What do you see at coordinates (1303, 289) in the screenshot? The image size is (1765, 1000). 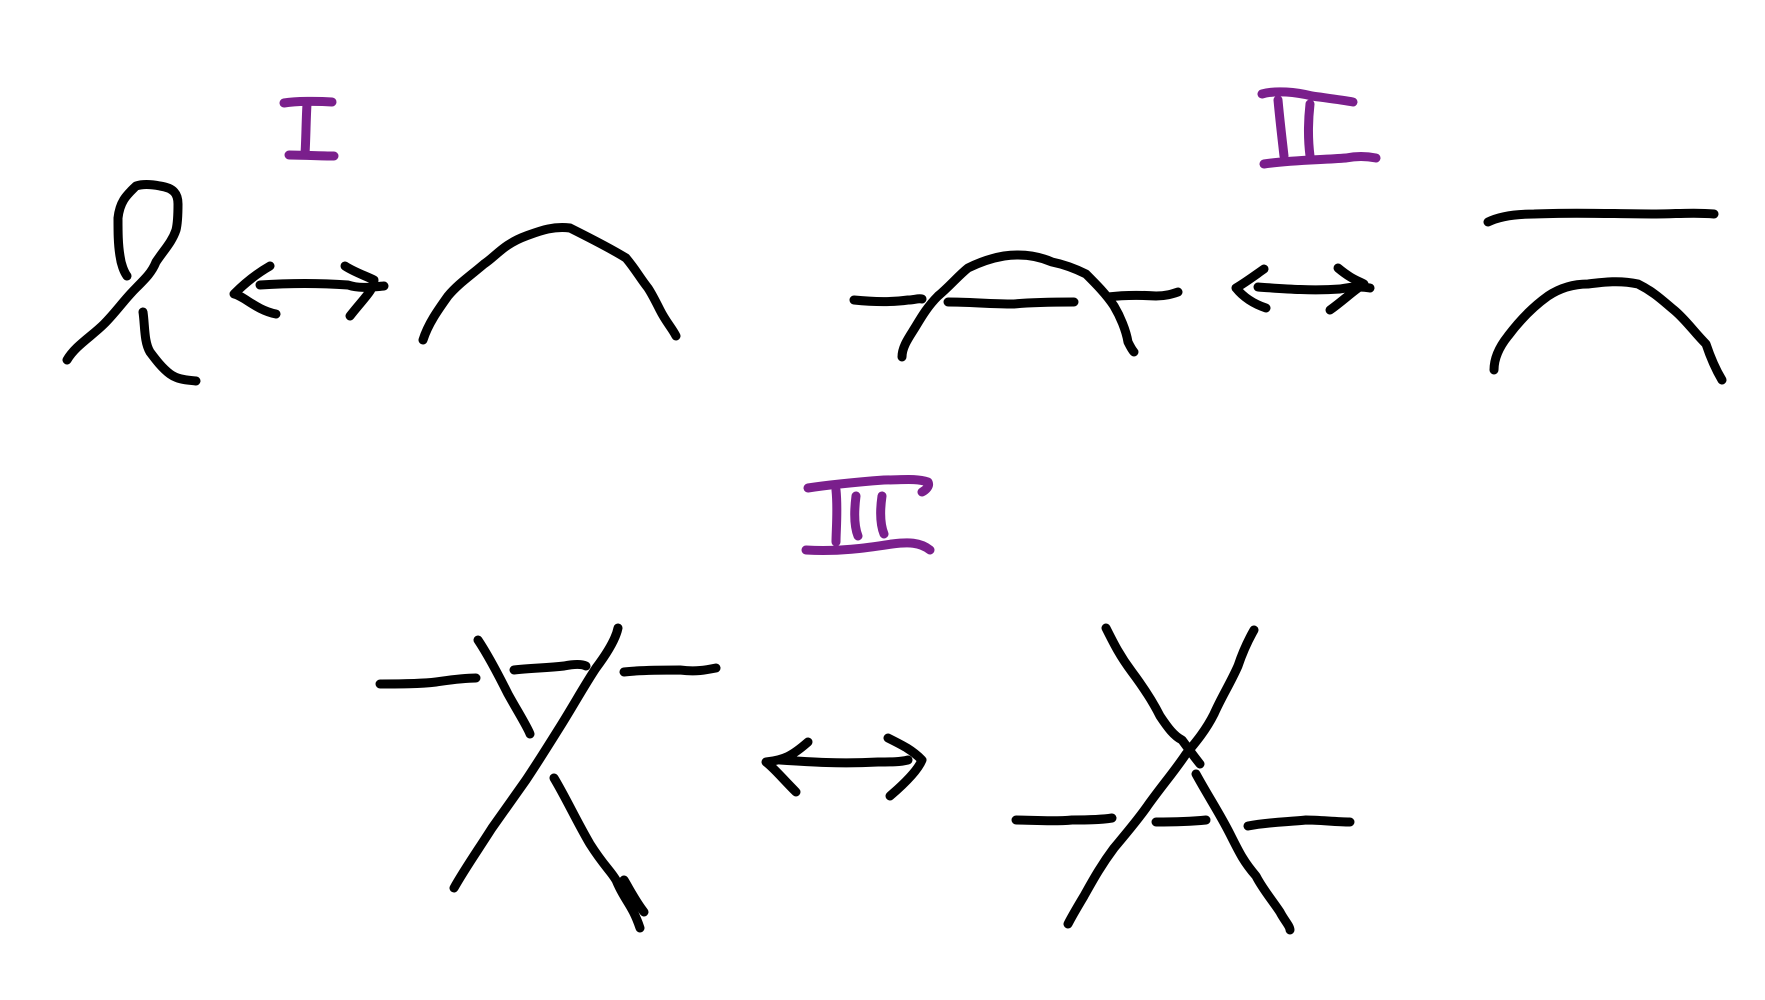 I see `move-2-double-arrow-icon` at bounding box center [1303, 289].